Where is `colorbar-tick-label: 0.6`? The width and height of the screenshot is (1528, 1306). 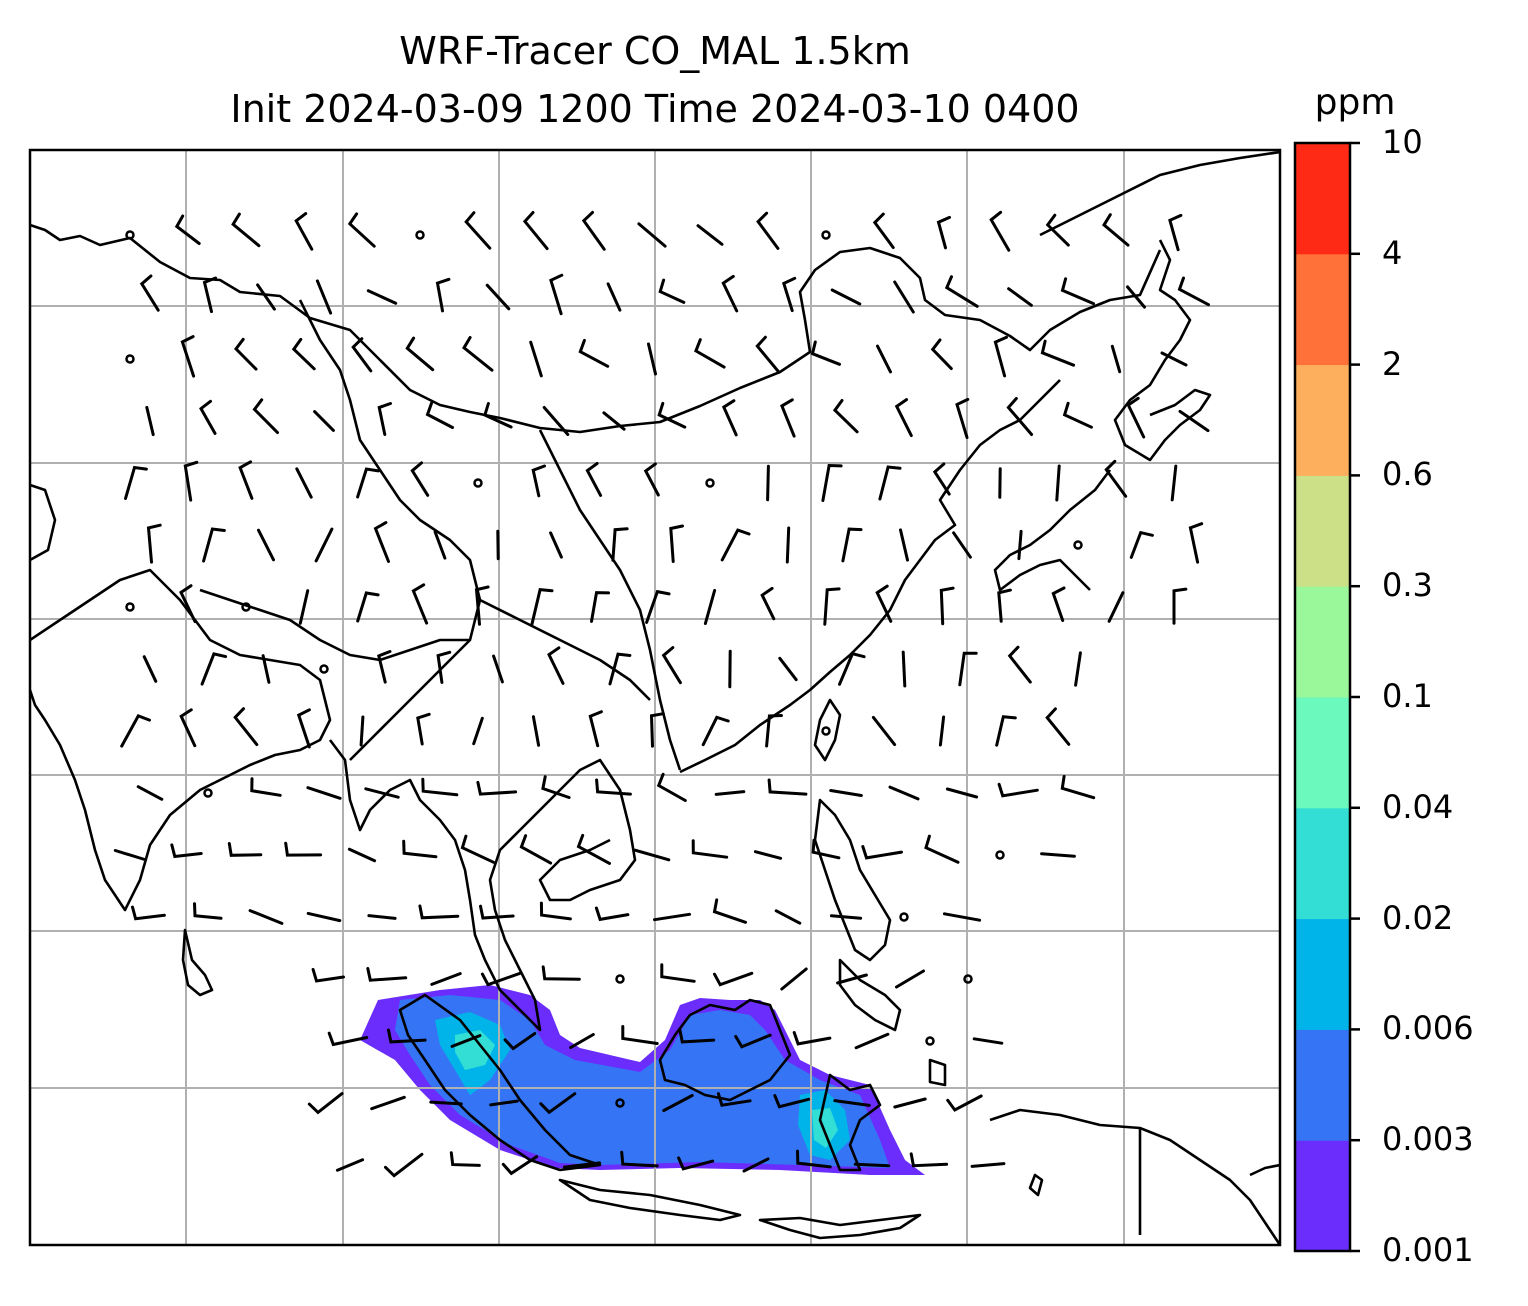
colorbar-tick-label: 0.6 is located at coordinates (1407, 474).